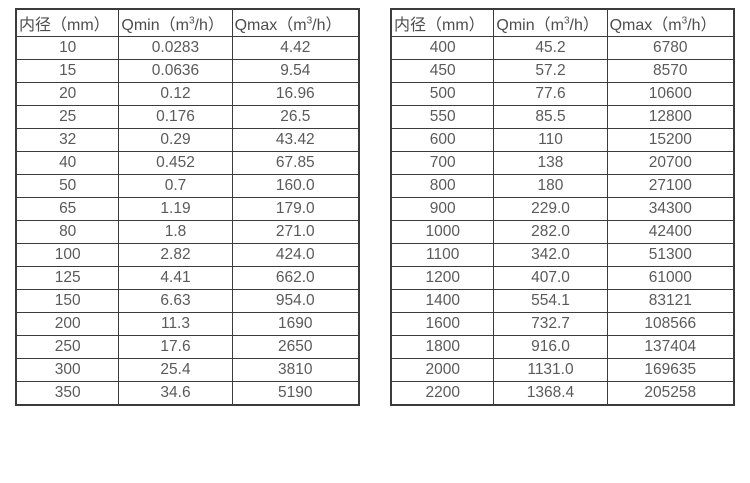  What do you see at coordinates (442, 393) in the screenshot?
I see `diameter-cell: 2200` at bounding box center [442, 393].